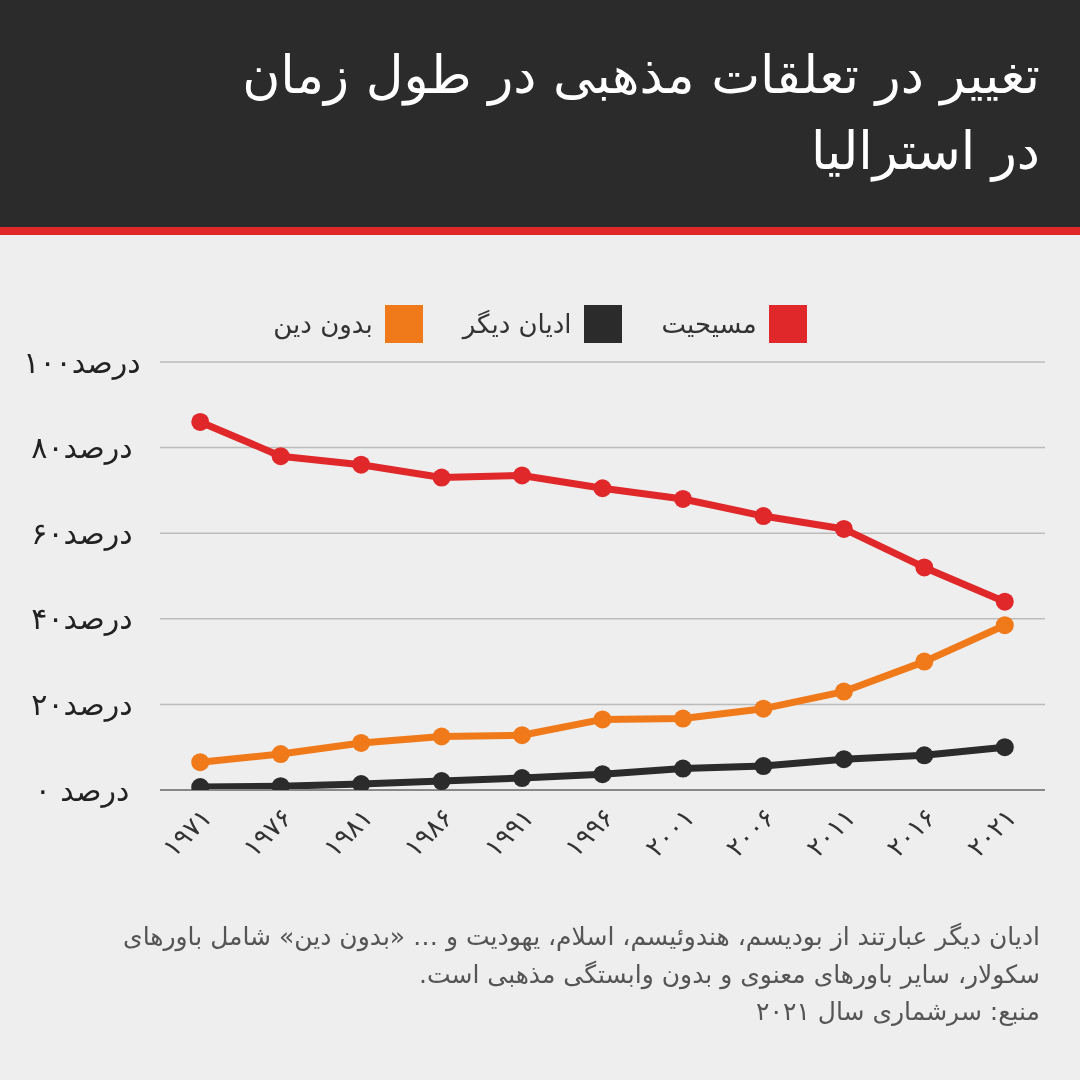 The height and width of the screenshot is (1080, 1080). Describe the element at coordinates (267, 832) in the screenshot. I see `x-tick-label: ۱۹۷۶` at that location.